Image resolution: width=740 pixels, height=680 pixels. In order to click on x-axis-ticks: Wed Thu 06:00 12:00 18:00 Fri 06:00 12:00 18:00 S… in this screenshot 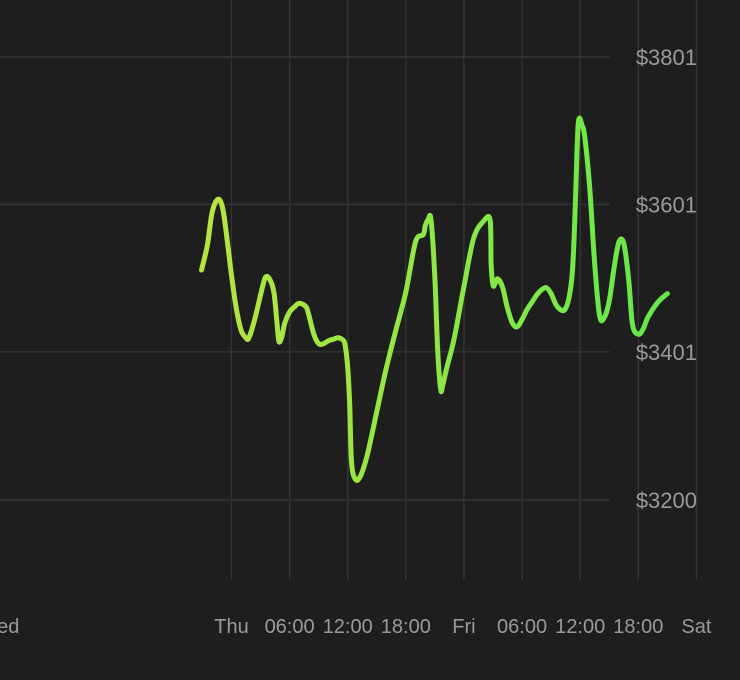, I will do `click(356, 627)`.